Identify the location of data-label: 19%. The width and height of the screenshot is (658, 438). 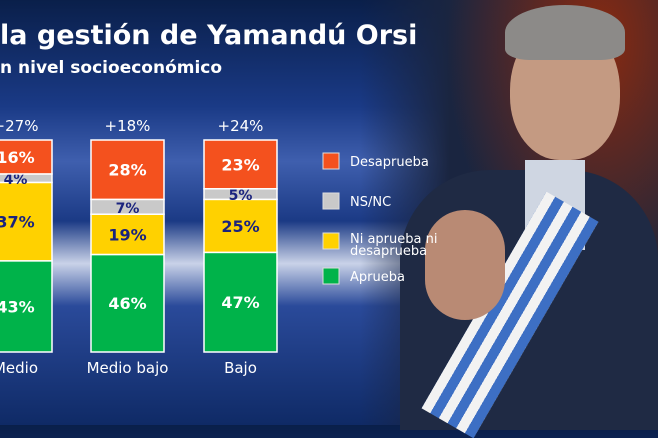
(127, 234).